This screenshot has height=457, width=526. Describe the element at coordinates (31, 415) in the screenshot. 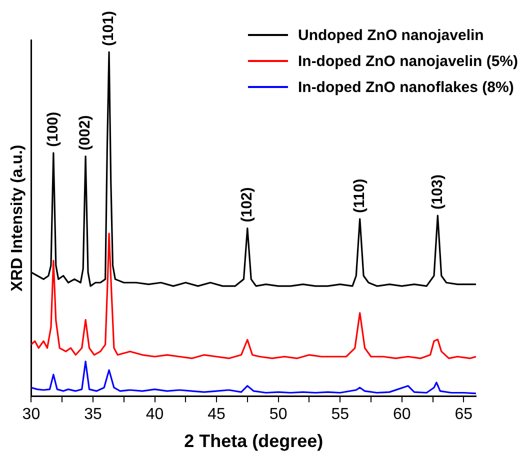

I see `x-tick-label: 30` at that location.